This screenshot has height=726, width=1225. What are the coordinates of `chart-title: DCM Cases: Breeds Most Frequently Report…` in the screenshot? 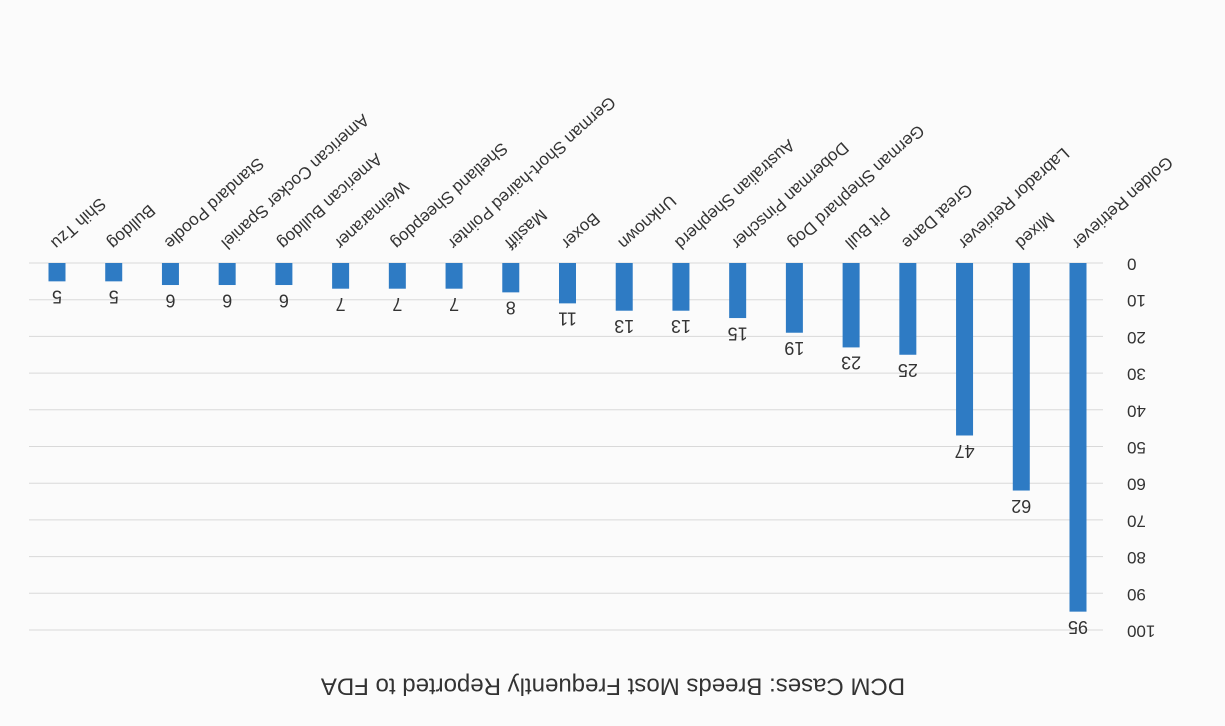 It's located at (613, 686).